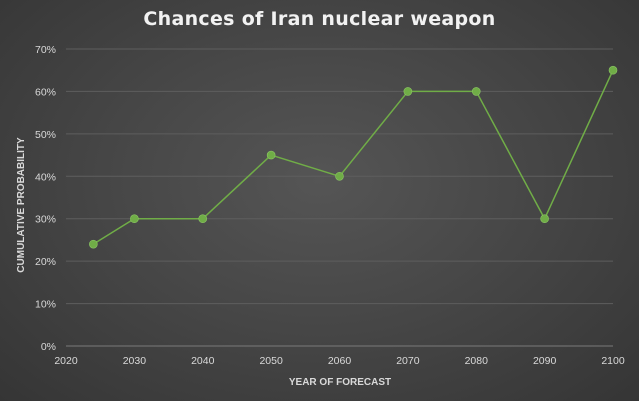 The height and width of the screenshot is (401, 639). Describe the element at coordinates (613, 361) in the screenshot. I see `x-tick-label: 2100` at that location.